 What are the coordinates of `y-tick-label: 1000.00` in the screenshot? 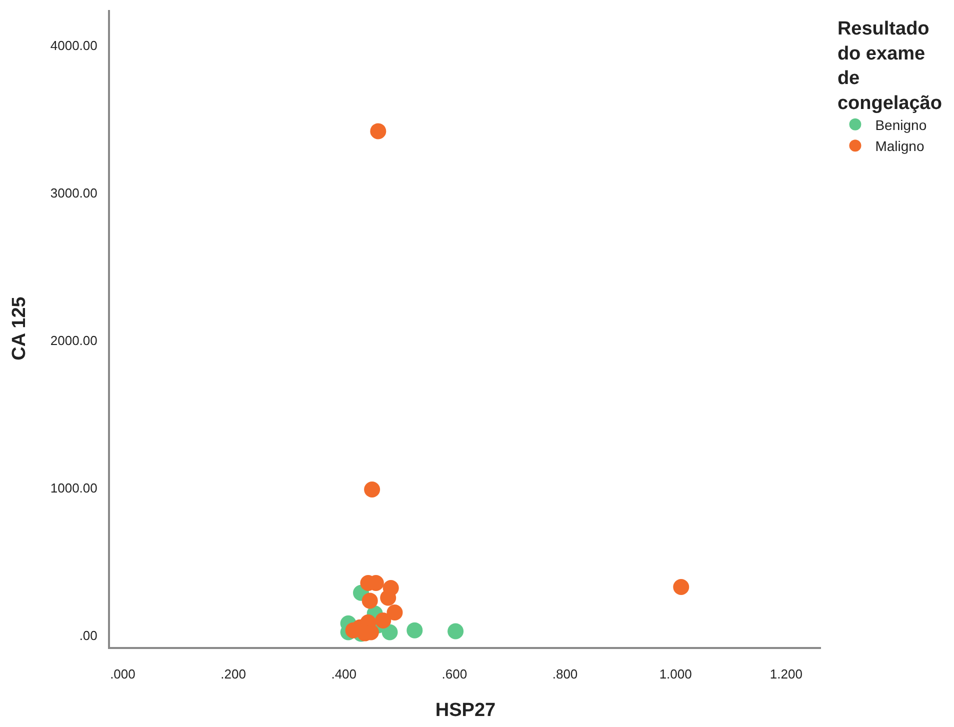 It's located at (74, 488).